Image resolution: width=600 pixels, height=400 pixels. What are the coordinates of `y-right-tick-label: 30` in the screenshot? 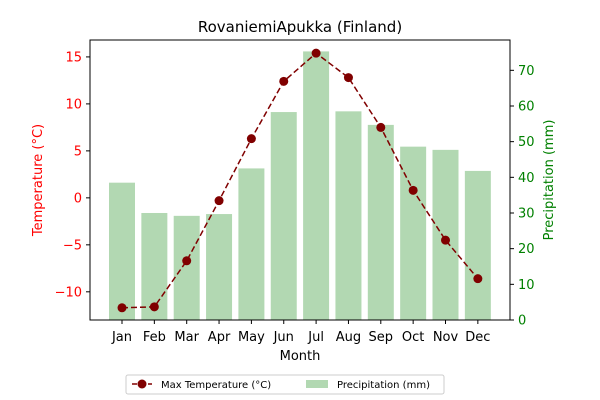 It's located at (526, 213).